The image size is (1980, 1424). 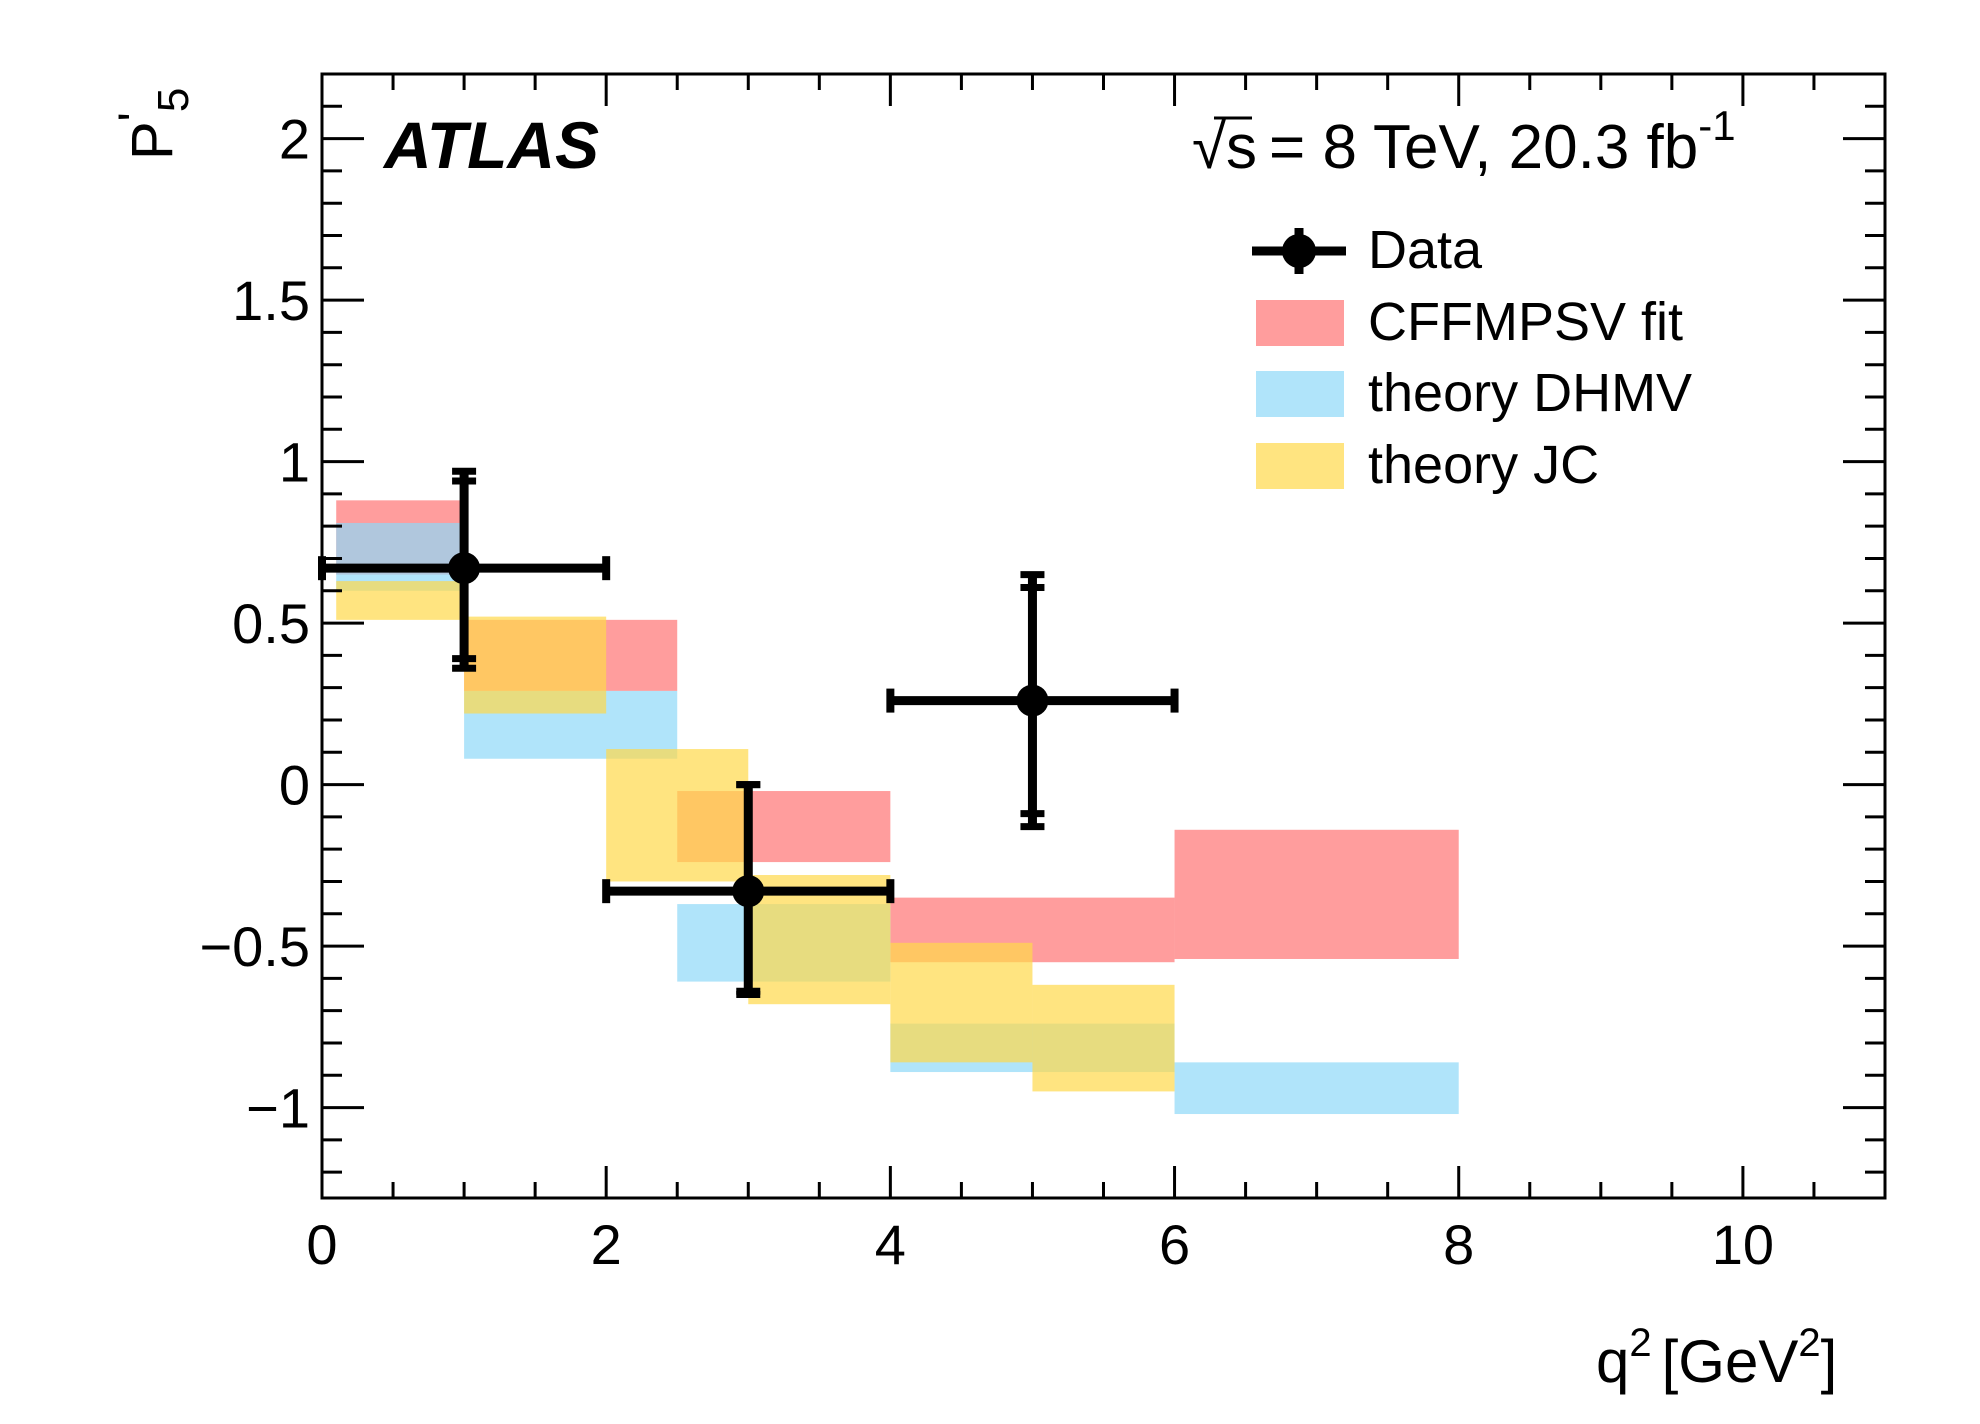 I want to click on legend-swatch-dhmv, so click(x=1300, y=394).